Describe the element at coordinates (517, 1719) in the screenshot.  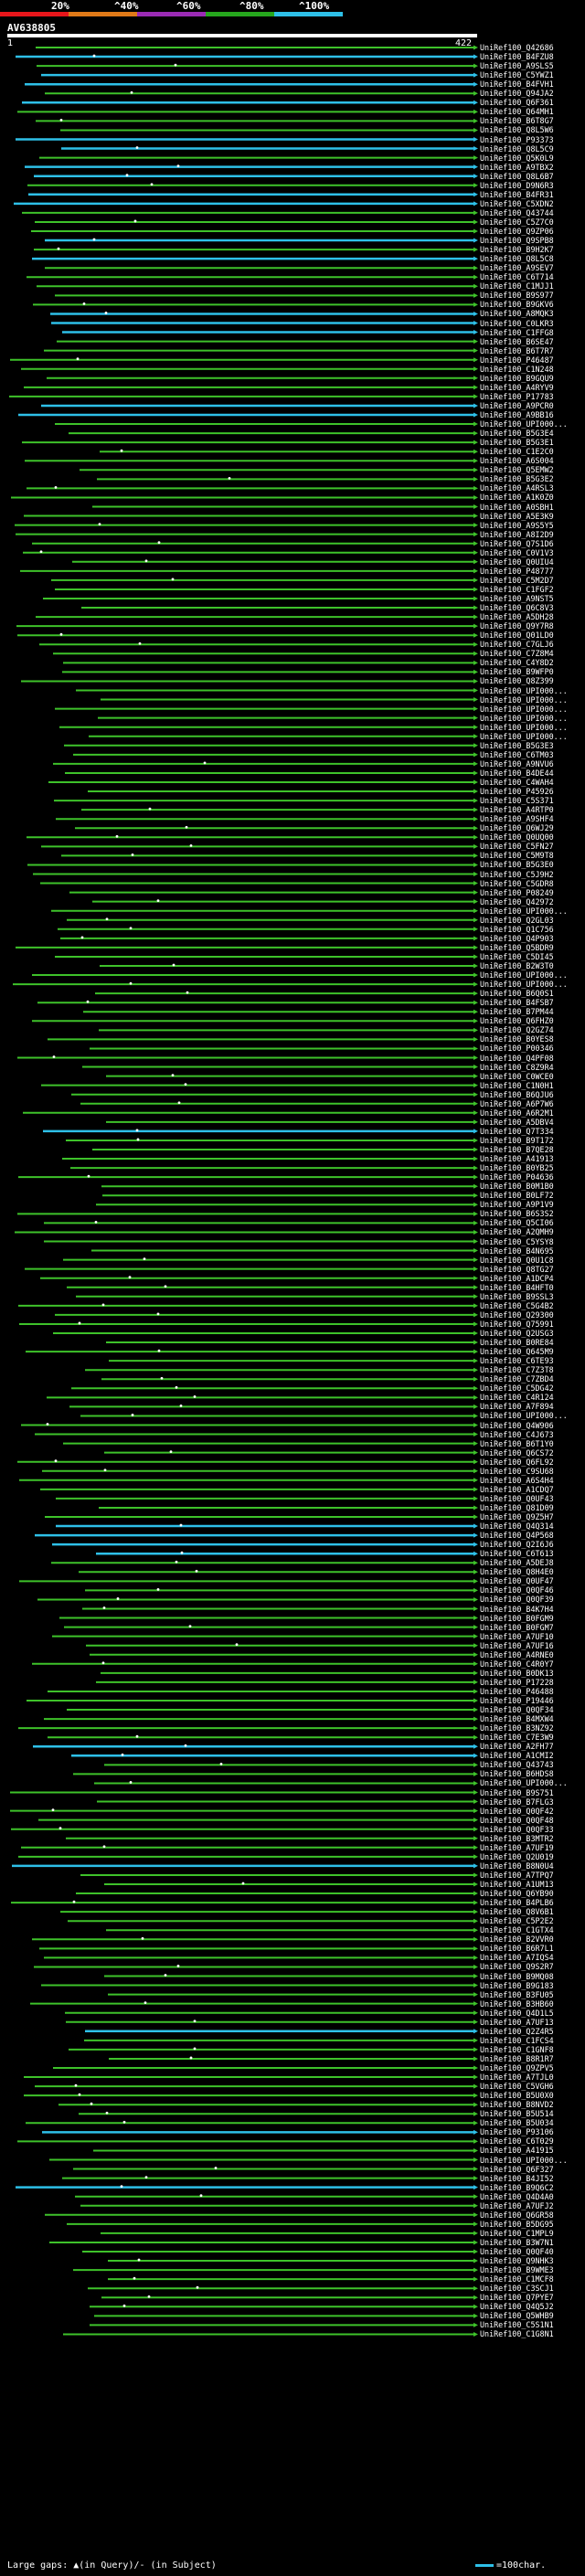
I see `hit-label: UniRef100_B4MXW4` at that location.